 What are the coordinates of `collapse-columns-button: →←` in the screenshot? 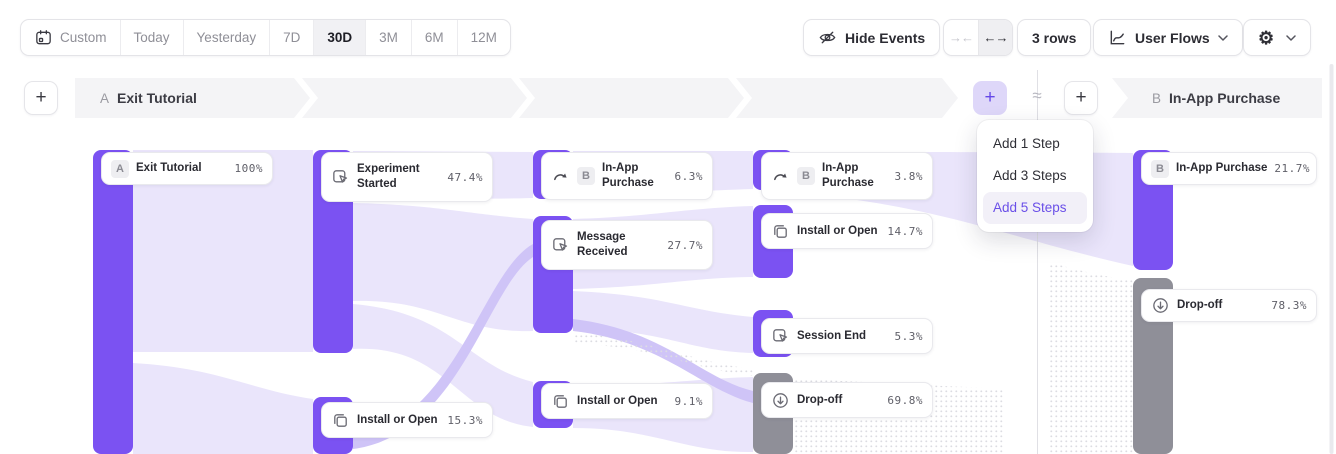 It's located at (961, 37).